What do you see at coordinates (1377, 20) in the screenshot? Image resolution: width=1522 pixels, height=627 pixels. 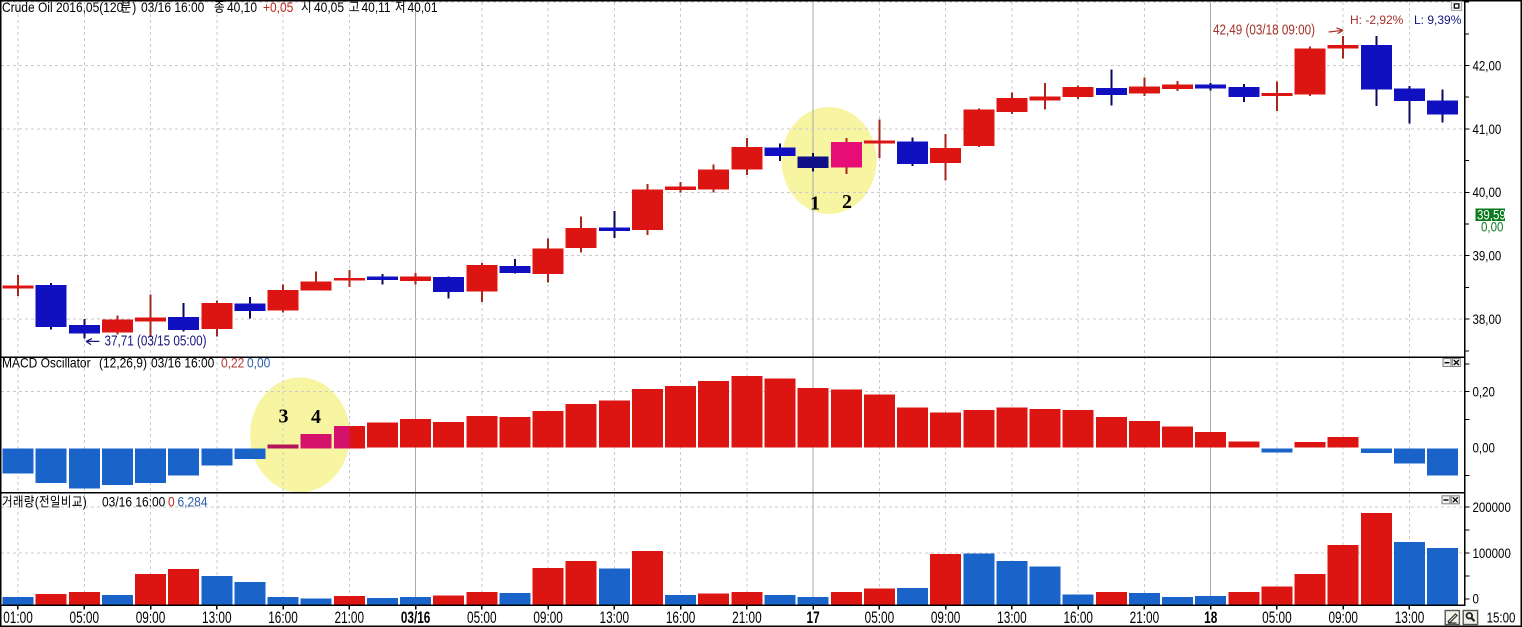 I see `svg-text: H: -2,92%` at bounding box center [1377, 20].